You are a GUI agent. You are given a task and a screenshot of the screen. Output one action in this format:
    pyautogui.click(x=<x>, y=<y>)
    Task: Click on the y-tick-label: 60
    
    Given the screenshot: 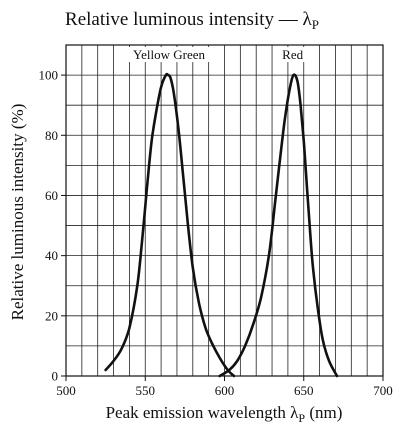 What is the action you would take?
    pyautogui.click(x=51, y=195)
    